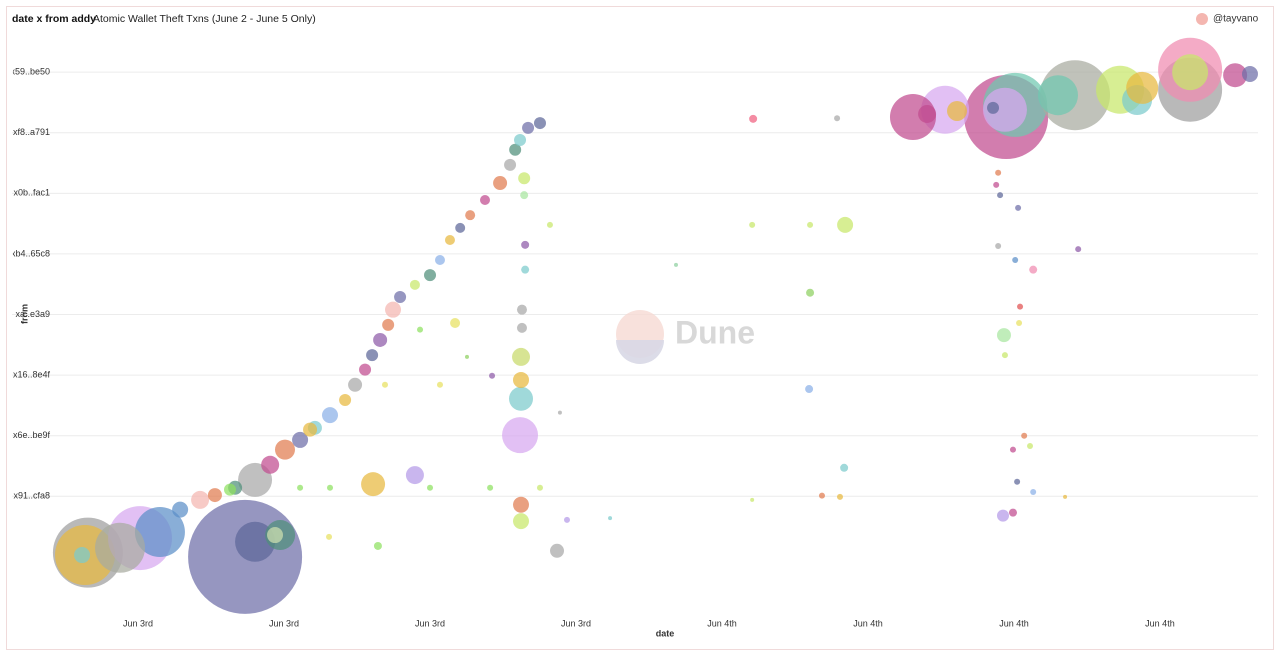 This screenshot has height=659, width=1280. Describe the element at coordinates (24, 314) in the screenshot. I see `y-axis-label: from` at that location.